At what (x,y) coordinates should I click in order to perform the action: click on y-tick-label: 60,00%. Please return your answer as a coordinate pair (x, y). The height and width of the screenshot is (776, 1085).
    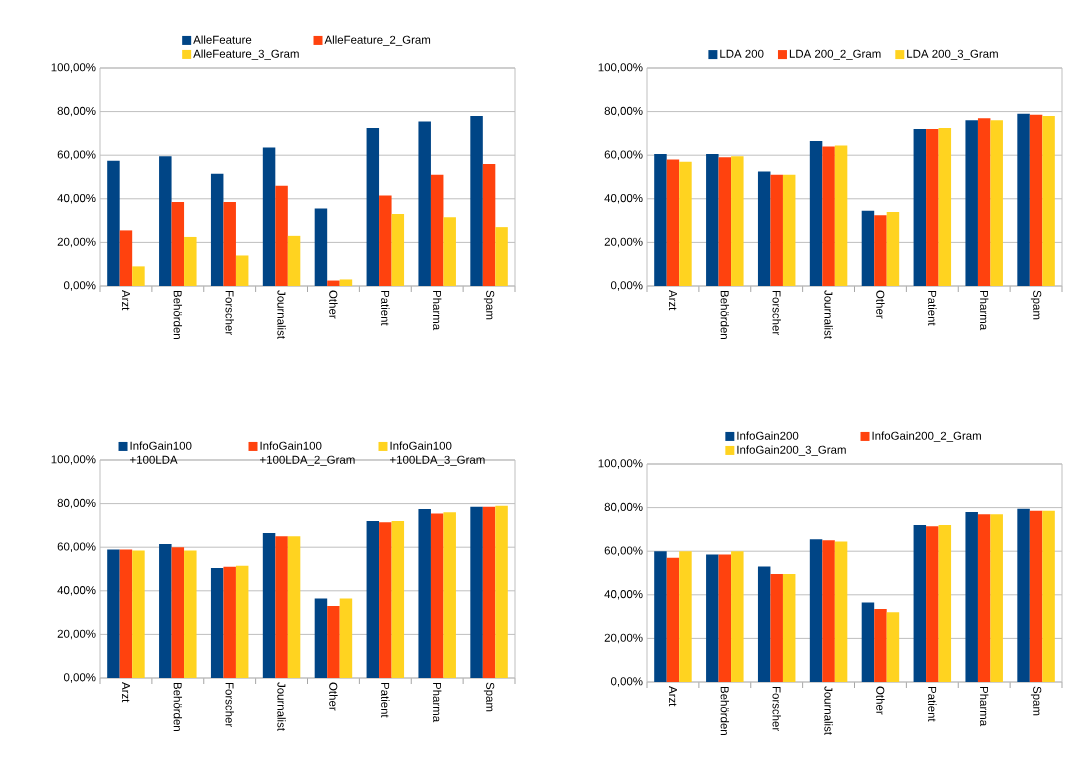
    Looking at the image, I should click on (623, 551).